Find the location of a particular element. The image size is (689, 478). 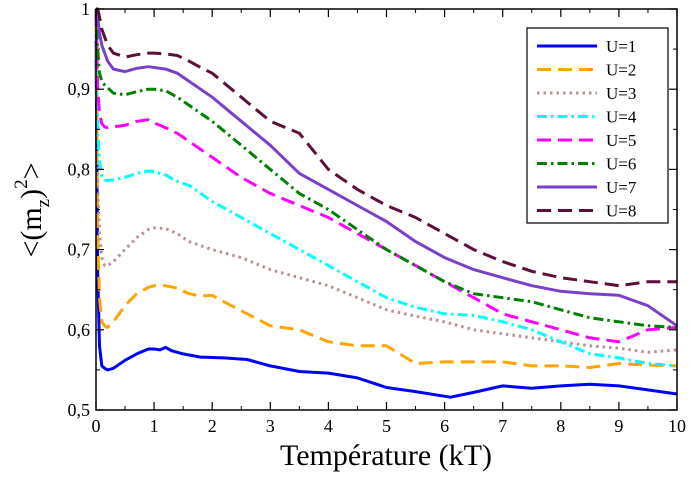

x-tick-label: 8 is located at coordinates (560, 426).